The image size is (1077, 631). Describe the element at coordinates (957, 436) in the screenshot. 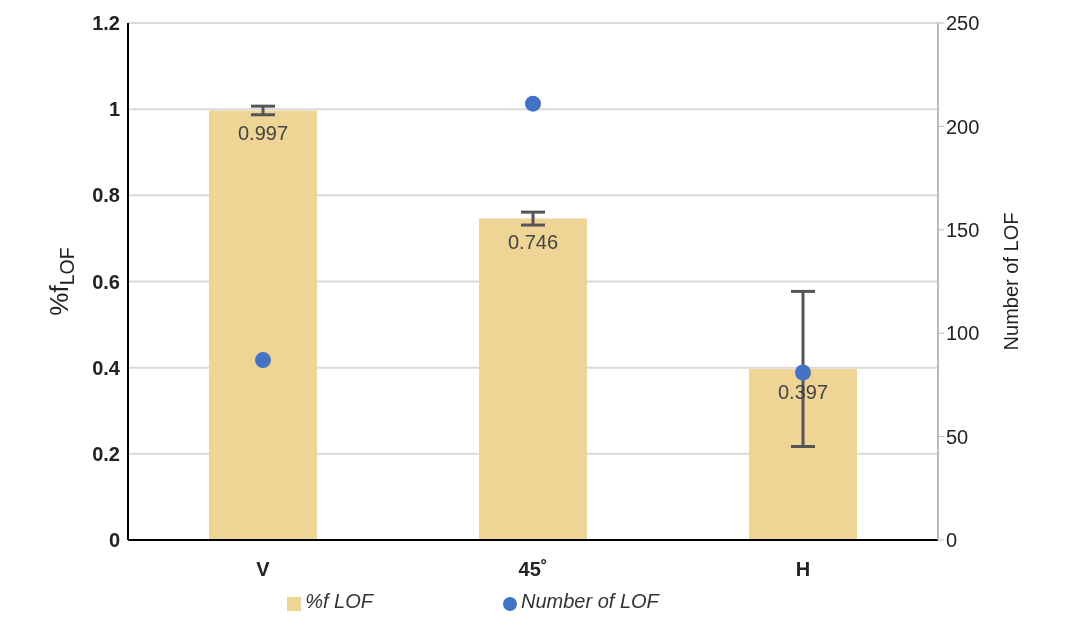

I see `y2-tick-label: 50` at that location.